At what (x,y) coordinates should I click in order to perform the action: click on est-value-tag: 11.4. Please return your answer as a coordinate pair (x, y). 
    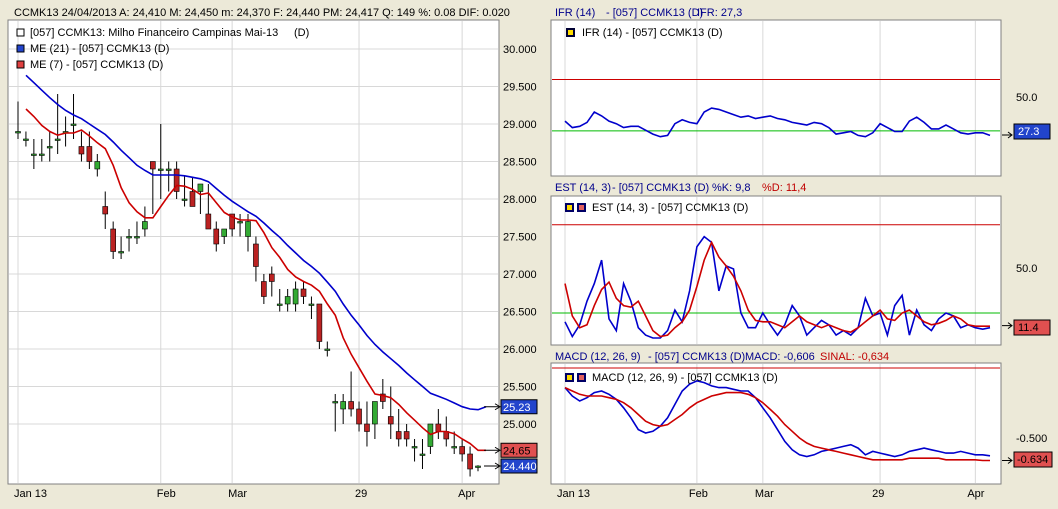
    Looking at the image, I should click on (1032, 327).